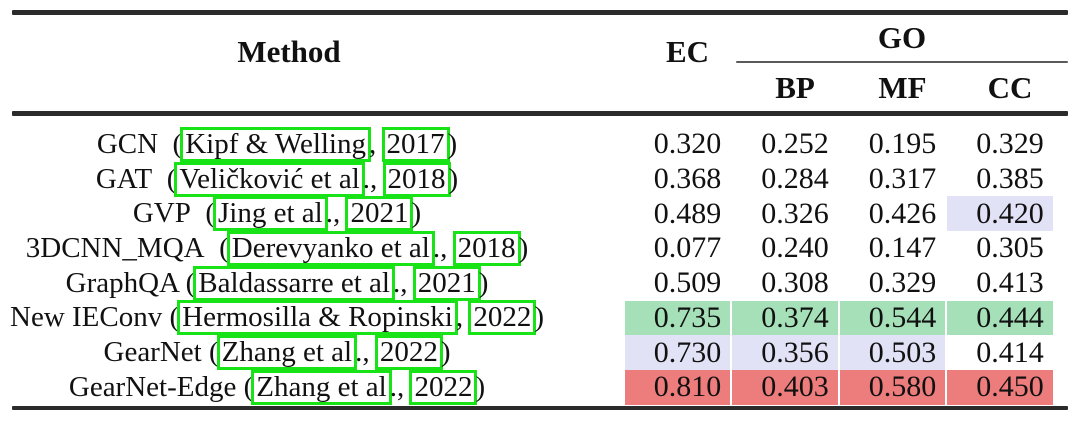 Image resolution: width=1080 pixels, height=426 pixels. What do you see at coordinates (289, 51) in the screenshot?
I see `column-header-method: Method` at bounding box center [289, 51].